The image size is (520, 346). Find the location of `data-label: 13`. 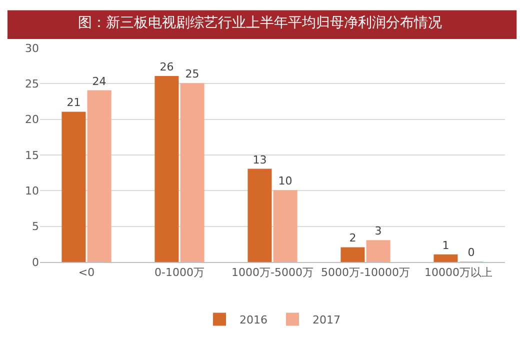

data-label: 13 is located at coordinates (259, 159).